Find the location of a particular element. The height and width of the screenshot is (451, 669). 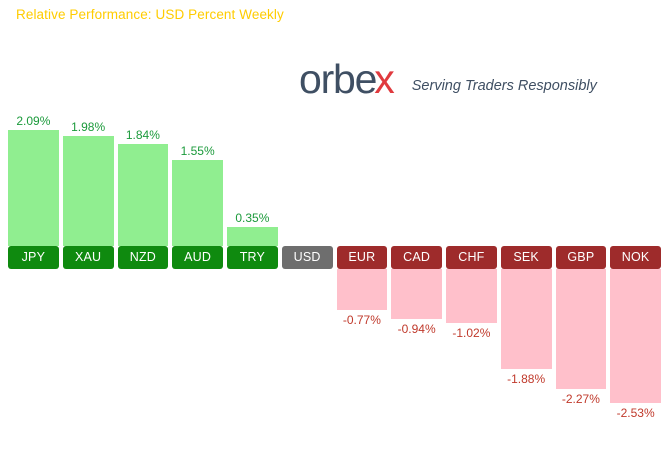

bar-eur is located at coordinates (362, 289).